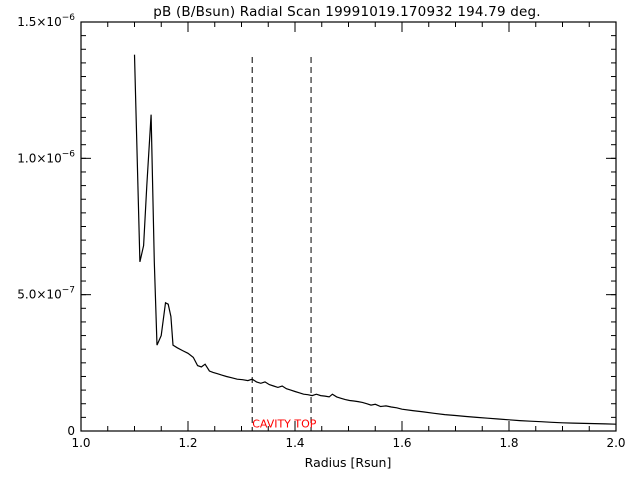 This screenshot has width=640, height=480. What do you see at coordinates (46, 21) in the screenshot?
I see `y-tick-label: 1.5×10⁻⁶` at bounding box center [46, 21].